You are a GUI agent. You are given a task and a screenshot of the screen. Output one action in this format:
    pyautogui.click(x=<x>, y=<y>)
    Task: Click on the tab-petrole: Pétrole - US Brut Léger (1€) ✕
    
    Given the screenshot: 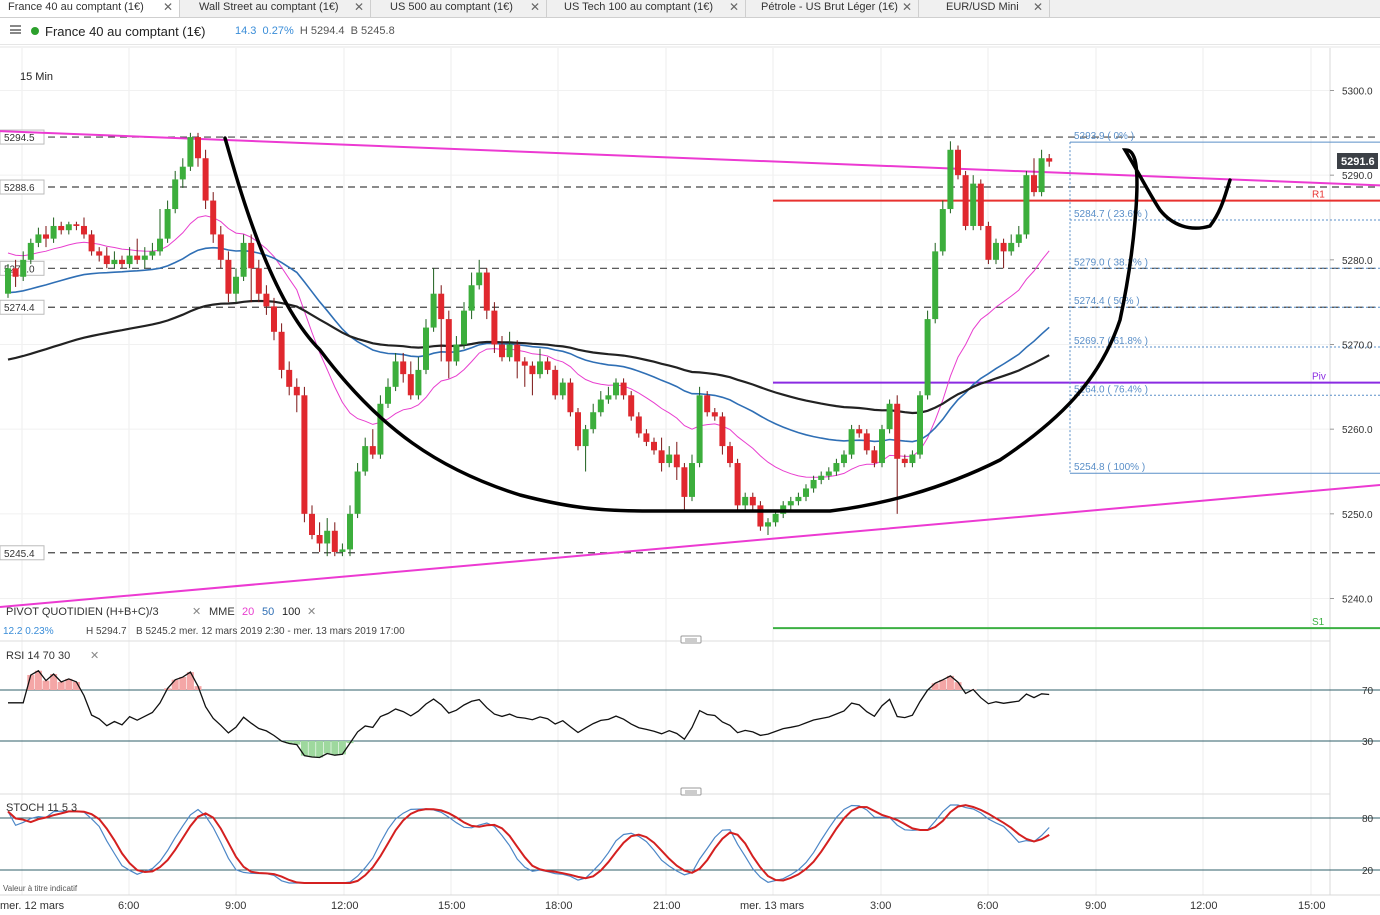 What is the action you would take?
    pyautogui.click(x=833, y=8)
    